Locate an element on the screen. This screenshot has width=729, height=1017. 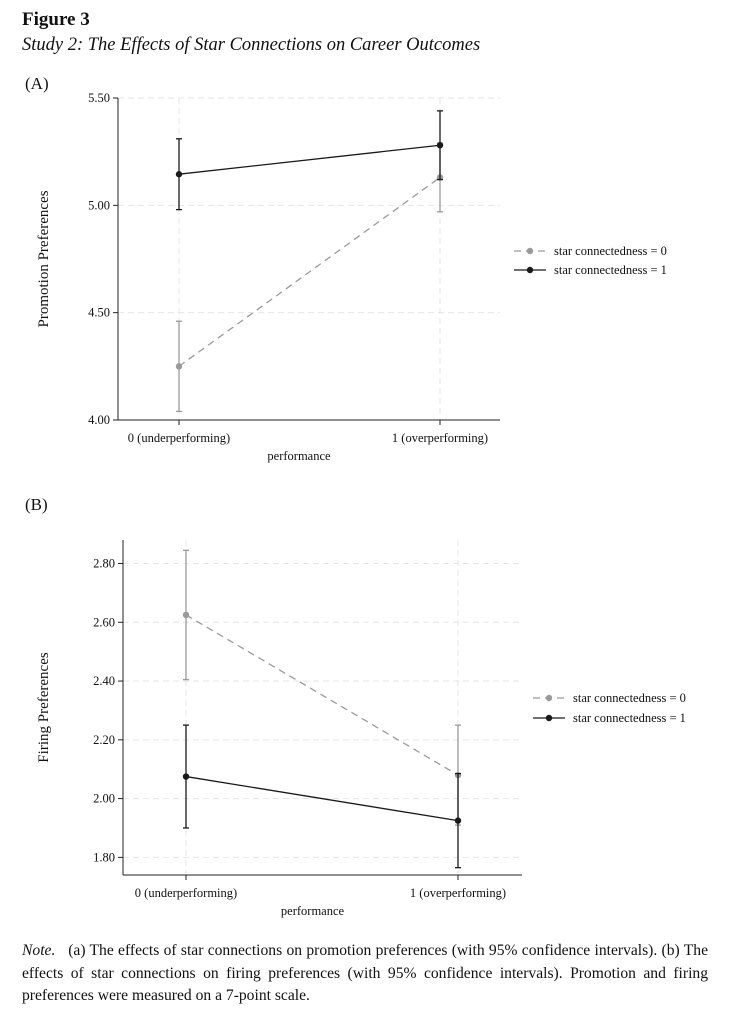
y-tick-label: 1.80 is located at coordinates (104, 857).